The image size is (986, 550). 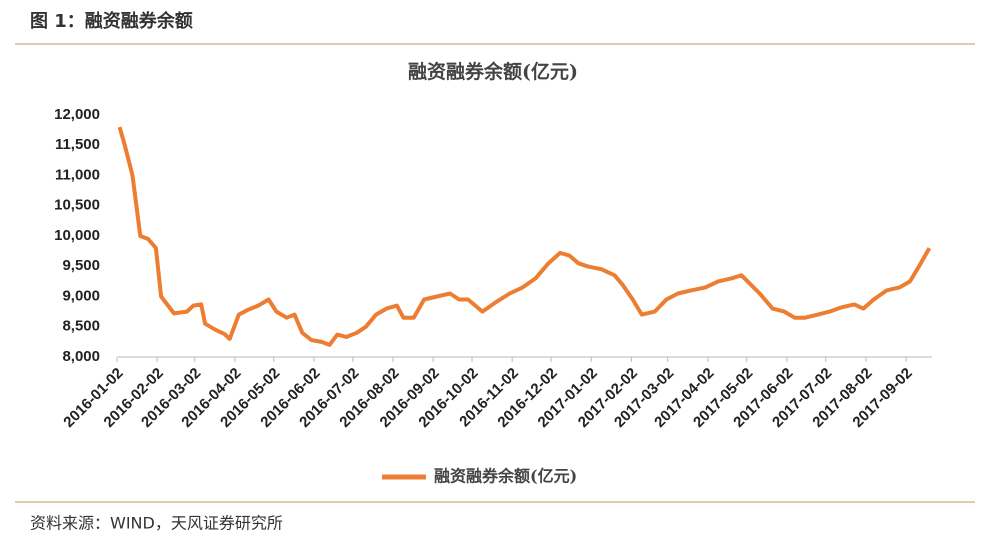 What do you see at coordinates (77, 235) in the screenshot?
I see `y-tick-label: 10,000` at bounding box center [77, 235].